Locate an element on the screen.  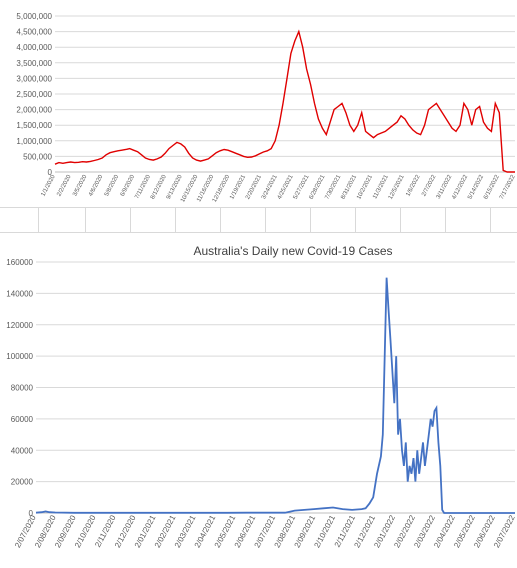
bottom-y-tick-label: 160000 is located at coordinates (19, 262).